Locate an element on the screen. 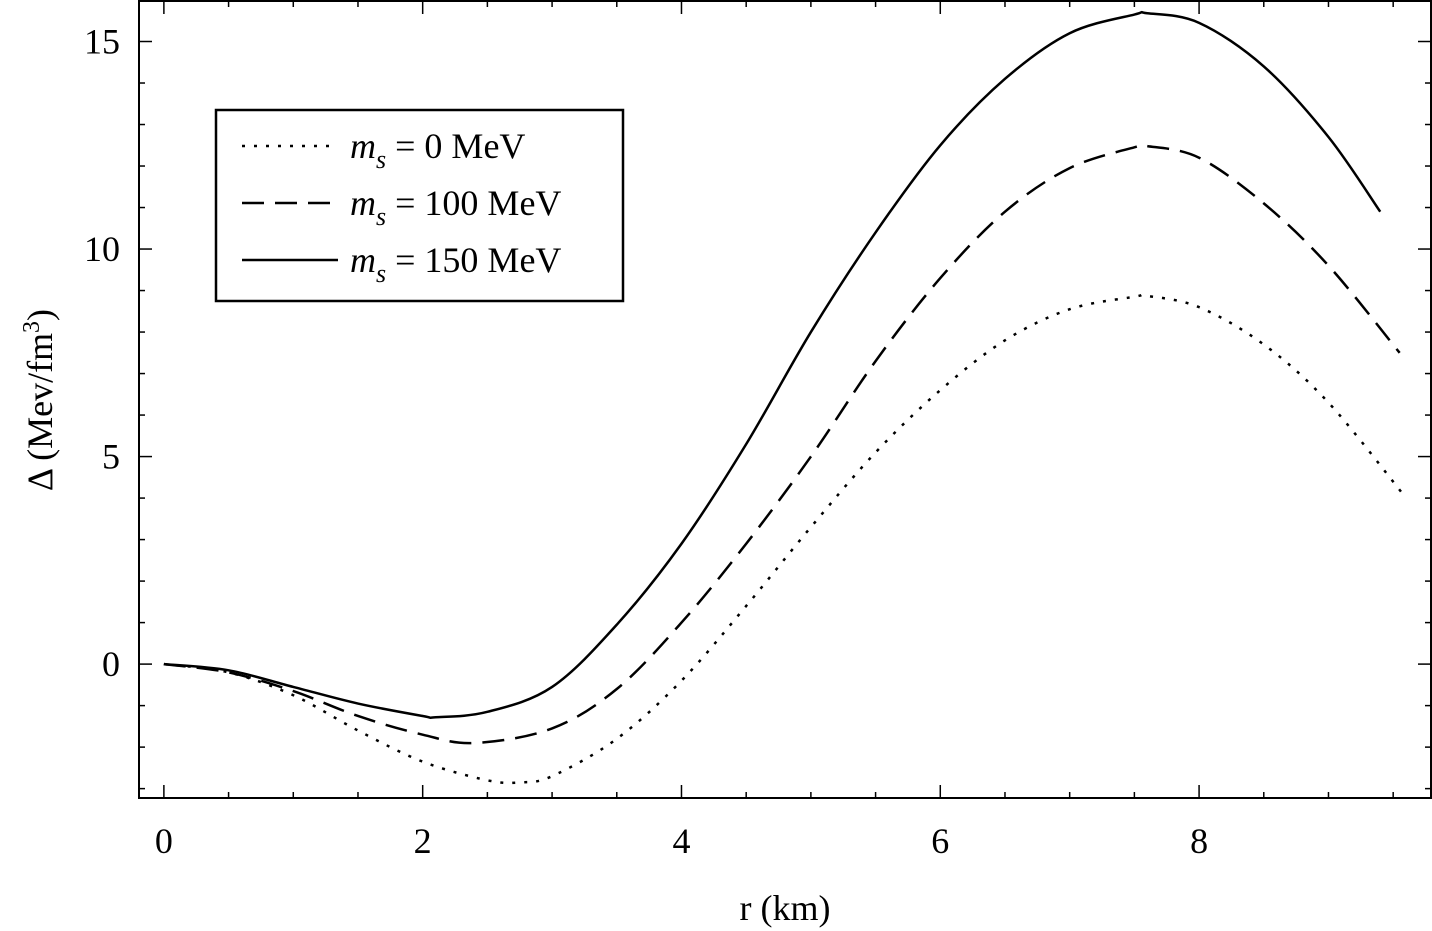 The image size is (1432, 931). legend-box is located at coordinates (419, 205).